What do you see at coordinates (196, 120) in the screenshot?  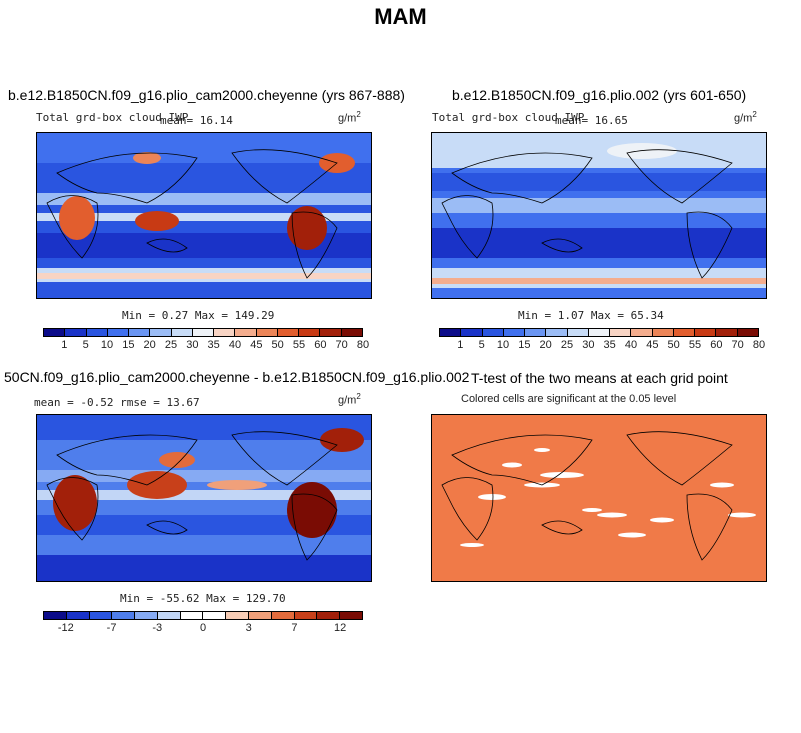 I see `mean-label-top-left: mean= 16.14` at bounding box center [196, 120].